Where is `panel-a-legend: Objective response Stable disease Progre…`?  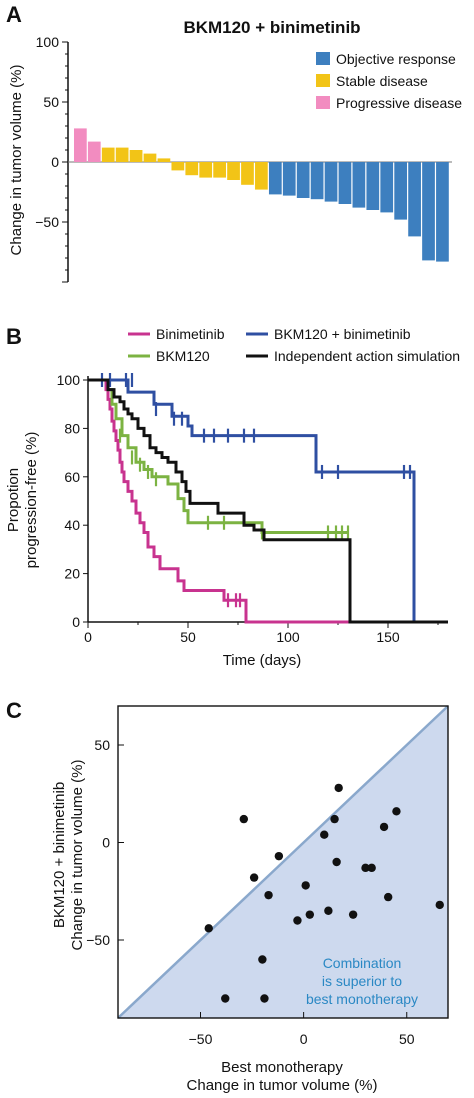
panel-a-legend: Objective response Stable disease Progre… is located at coordinates (389, 81).